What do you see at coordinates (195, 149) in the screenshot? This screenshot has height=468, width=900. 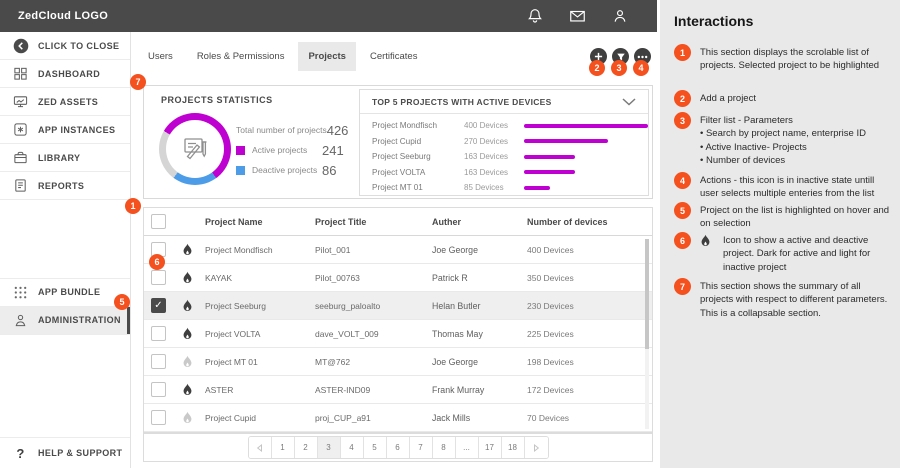 I see `project-board-icon` at bounding box center [195, 149].